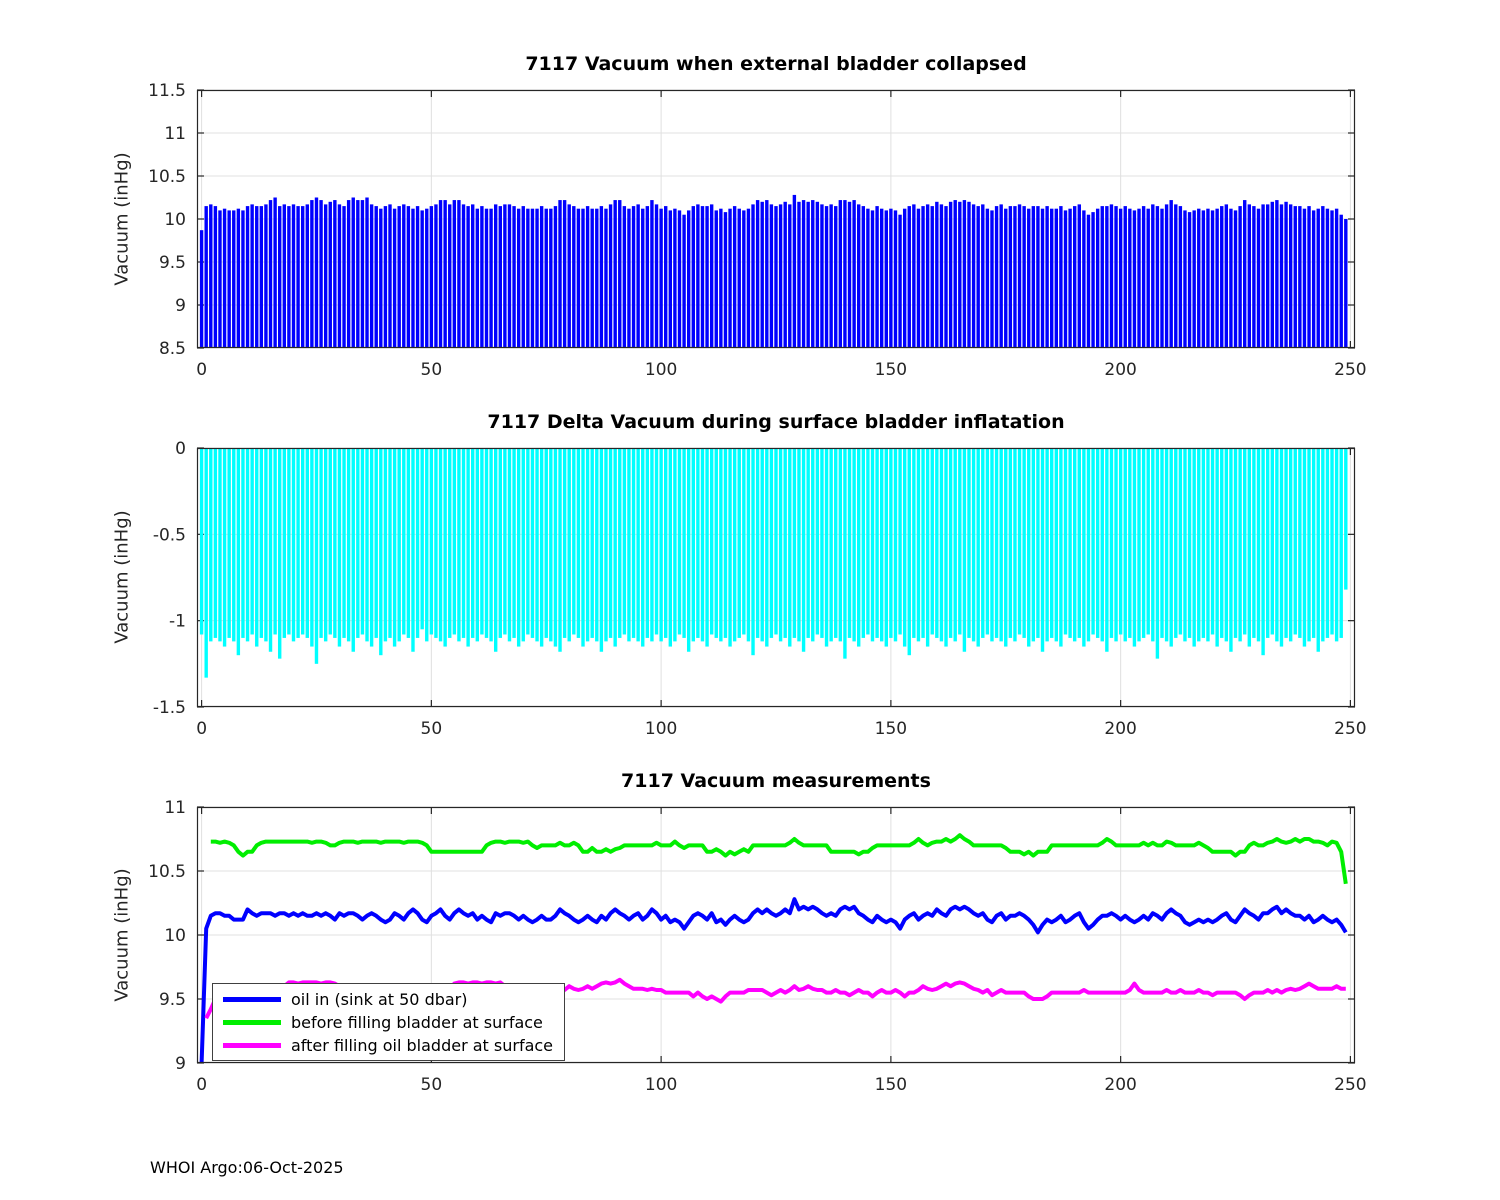  Describe the element at coordinates (172, 349) in the screenshot. I see `svg-text: 8.5` at that location.